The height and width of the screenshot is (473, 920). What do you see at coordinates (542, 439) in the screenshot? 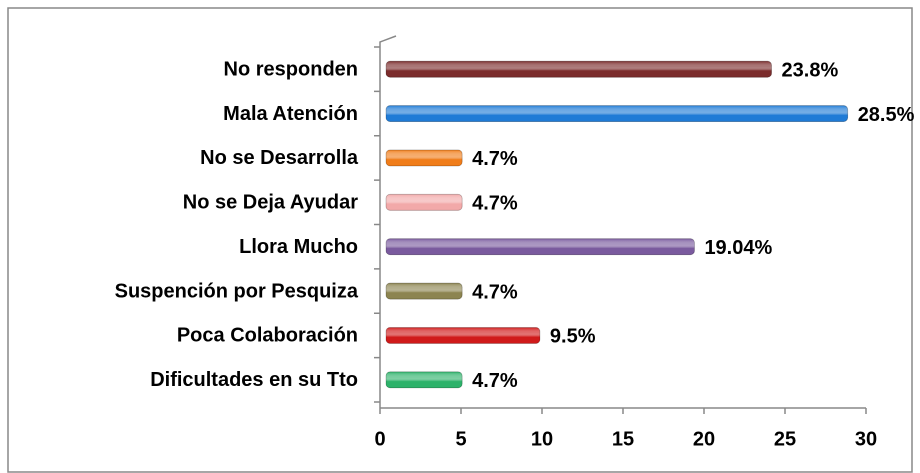
I see `x-tick-label: 10` at bounding box center [542, 439].